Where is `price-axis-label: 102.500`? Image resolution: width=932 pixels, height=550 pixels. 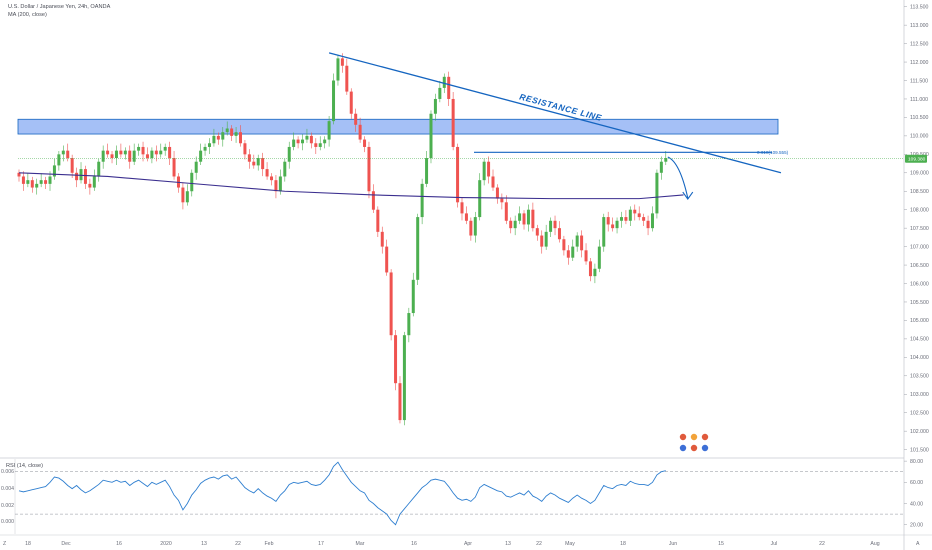 price-axis-label: 102.500 is located at coordinates (919, 414).